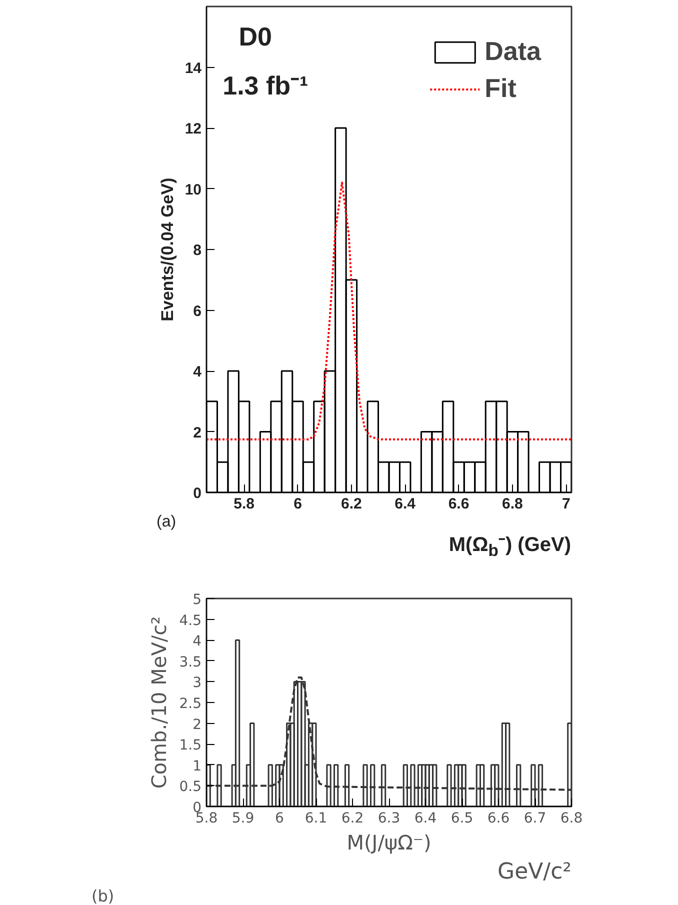 The image size is (678, 905). Describe the element at coordinates (389, 818) in the screenshot. I see `x-tick-label: 6.3` at that location.